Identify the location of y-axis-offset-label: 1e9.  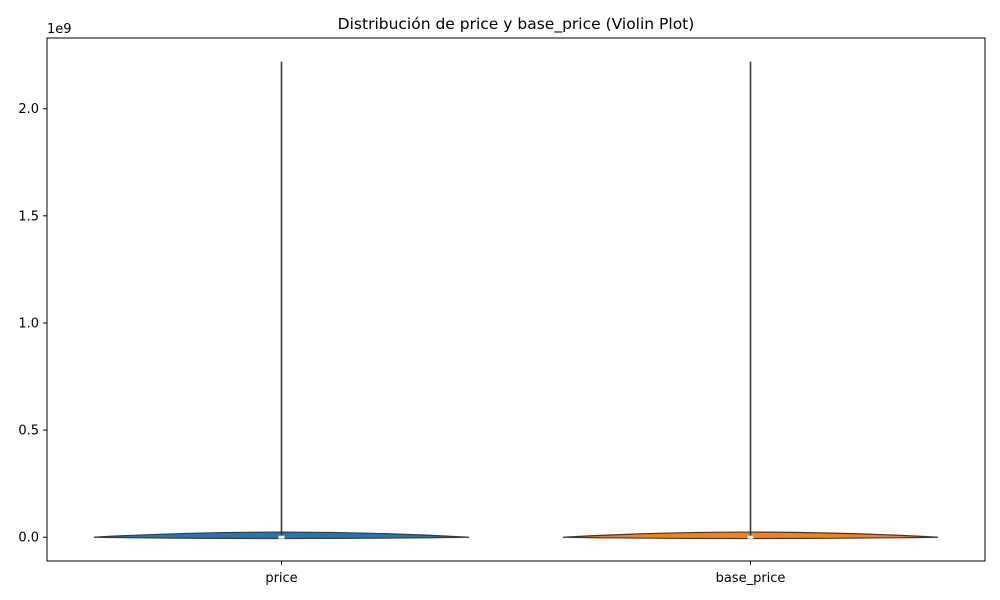
(59, 29).